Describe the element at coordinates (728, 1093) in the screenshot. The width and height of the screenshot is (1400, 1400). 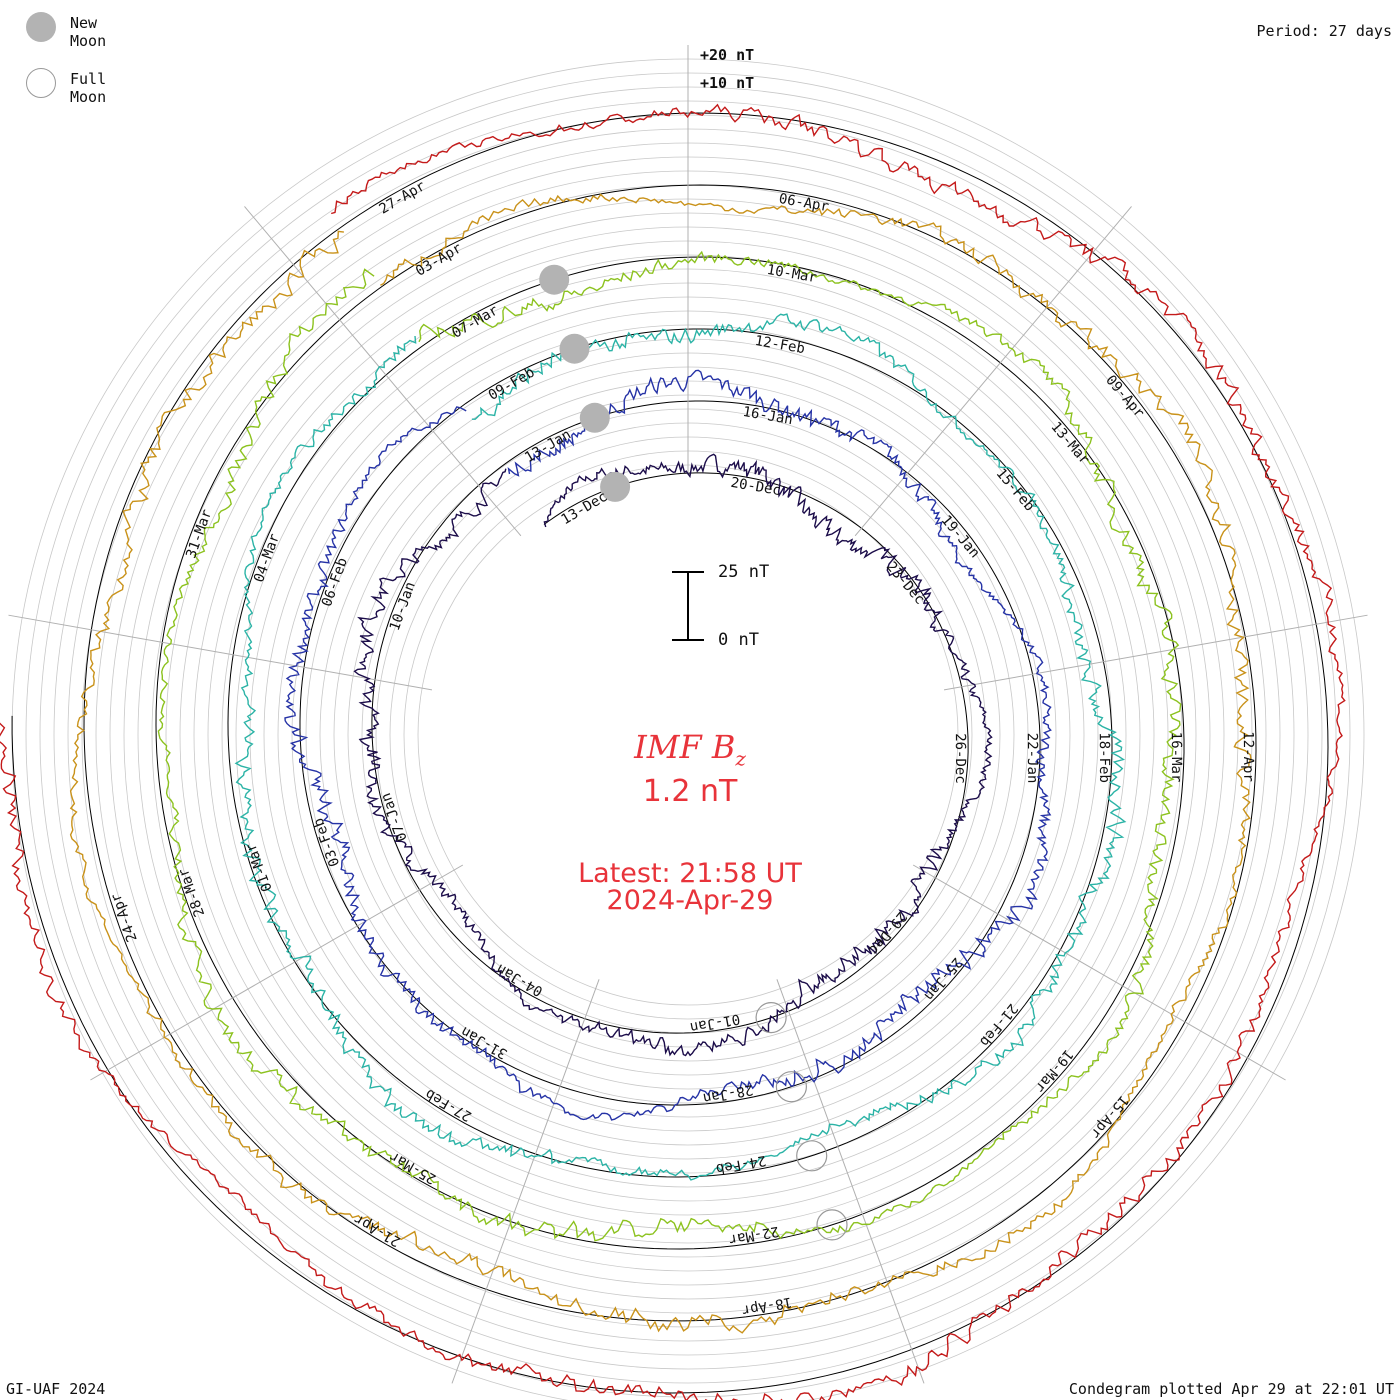
I see `date-label: 28-Jan` at that location.